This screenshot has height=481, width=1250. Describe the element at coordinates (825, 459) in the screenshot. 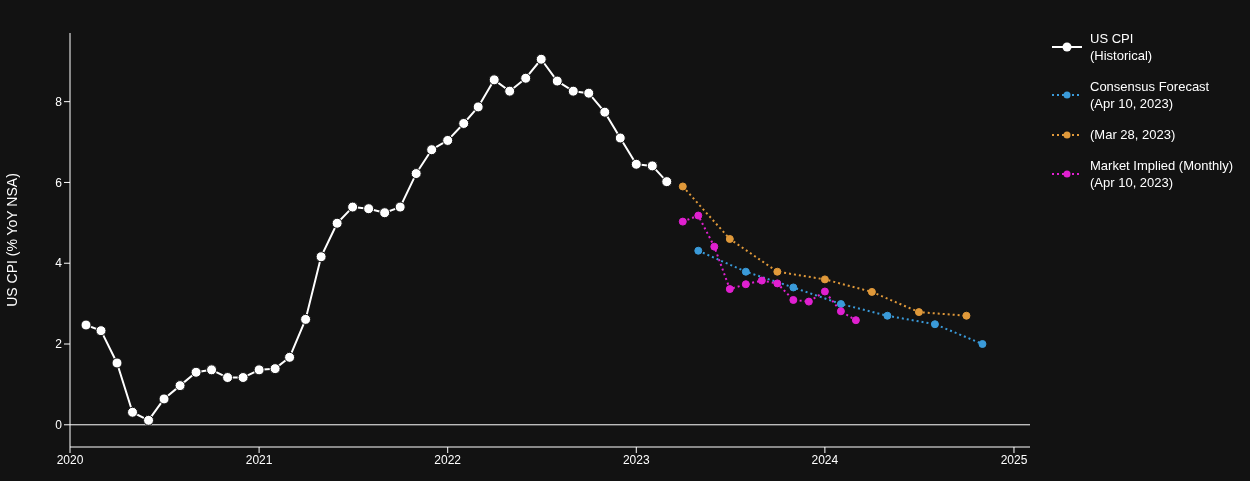

I see `x-tick-label: 2024` at that location.